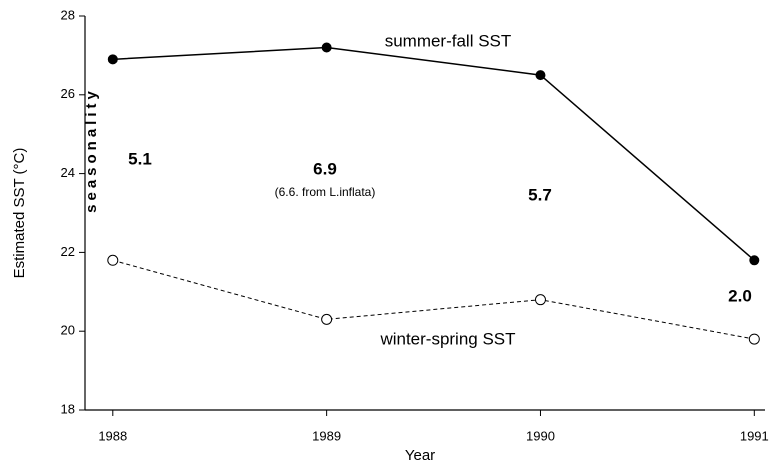 The height and width of the screenshot is (468, 773). I want to click on x-tick-label: 1991, so click(754, 435).